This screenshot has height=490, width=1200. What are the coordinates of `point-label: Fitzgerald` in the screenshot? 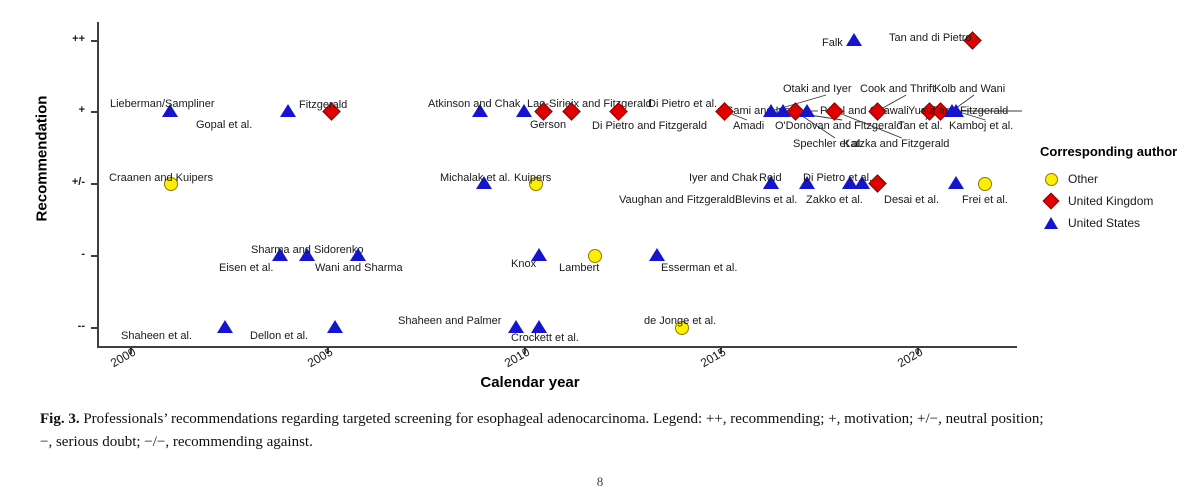 It's located at (323, 105).